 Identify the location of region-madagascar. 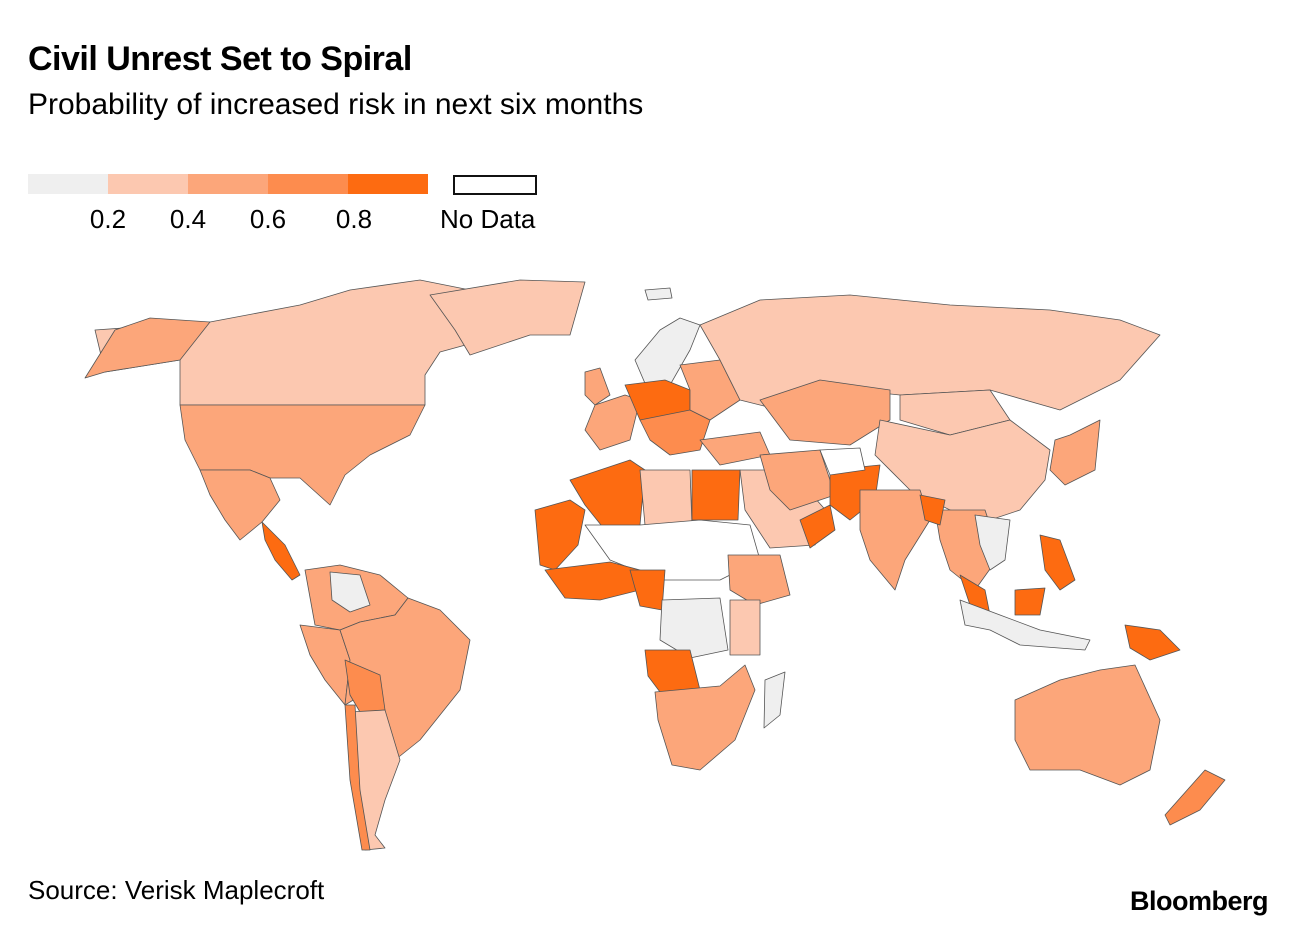
(774, 700).